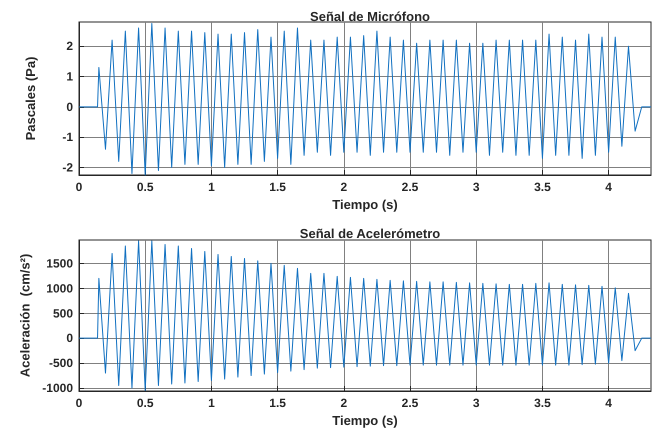  I want to click on y-tick-label: -1, so click(68, 137).